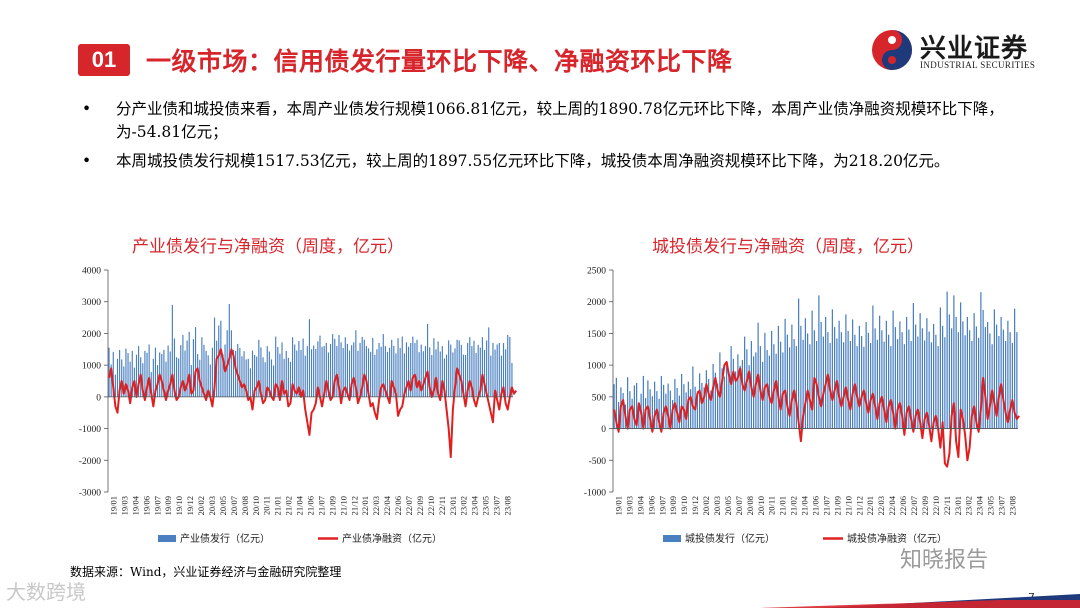 This screenshot has height=608, width=1080. Describe the element at coordinates (206, 572) in the screenshot. I see `data-source-note: 数据来源：Wind，兴业证券经济与金融研究院整理` at that location.